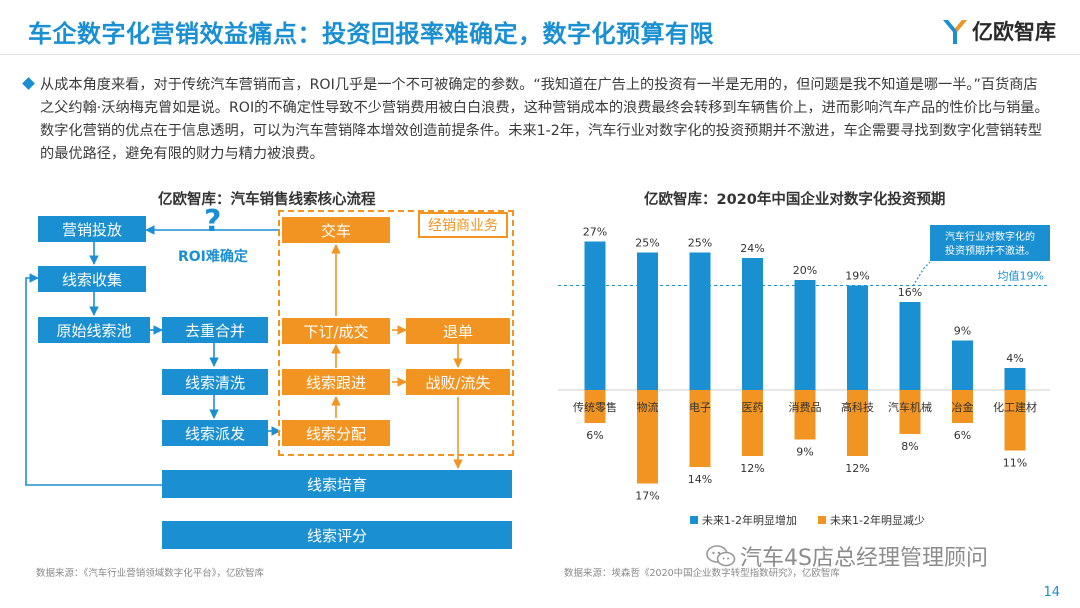 This screenshot has height=608, width=1080. Describe the element at coordinates (1014, 32) in the screenshot. I see `logo-text: 亿欧智库` at that location.